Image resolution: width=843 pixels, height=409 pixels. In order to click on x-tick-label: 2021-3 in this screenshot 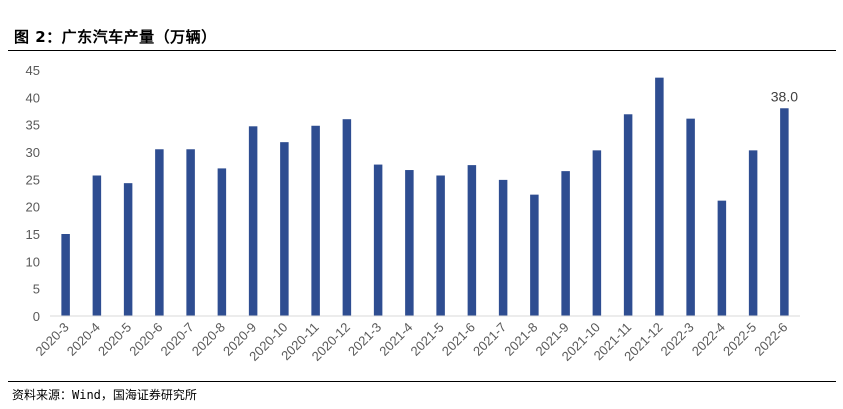, I will do `click(364, 339)`.